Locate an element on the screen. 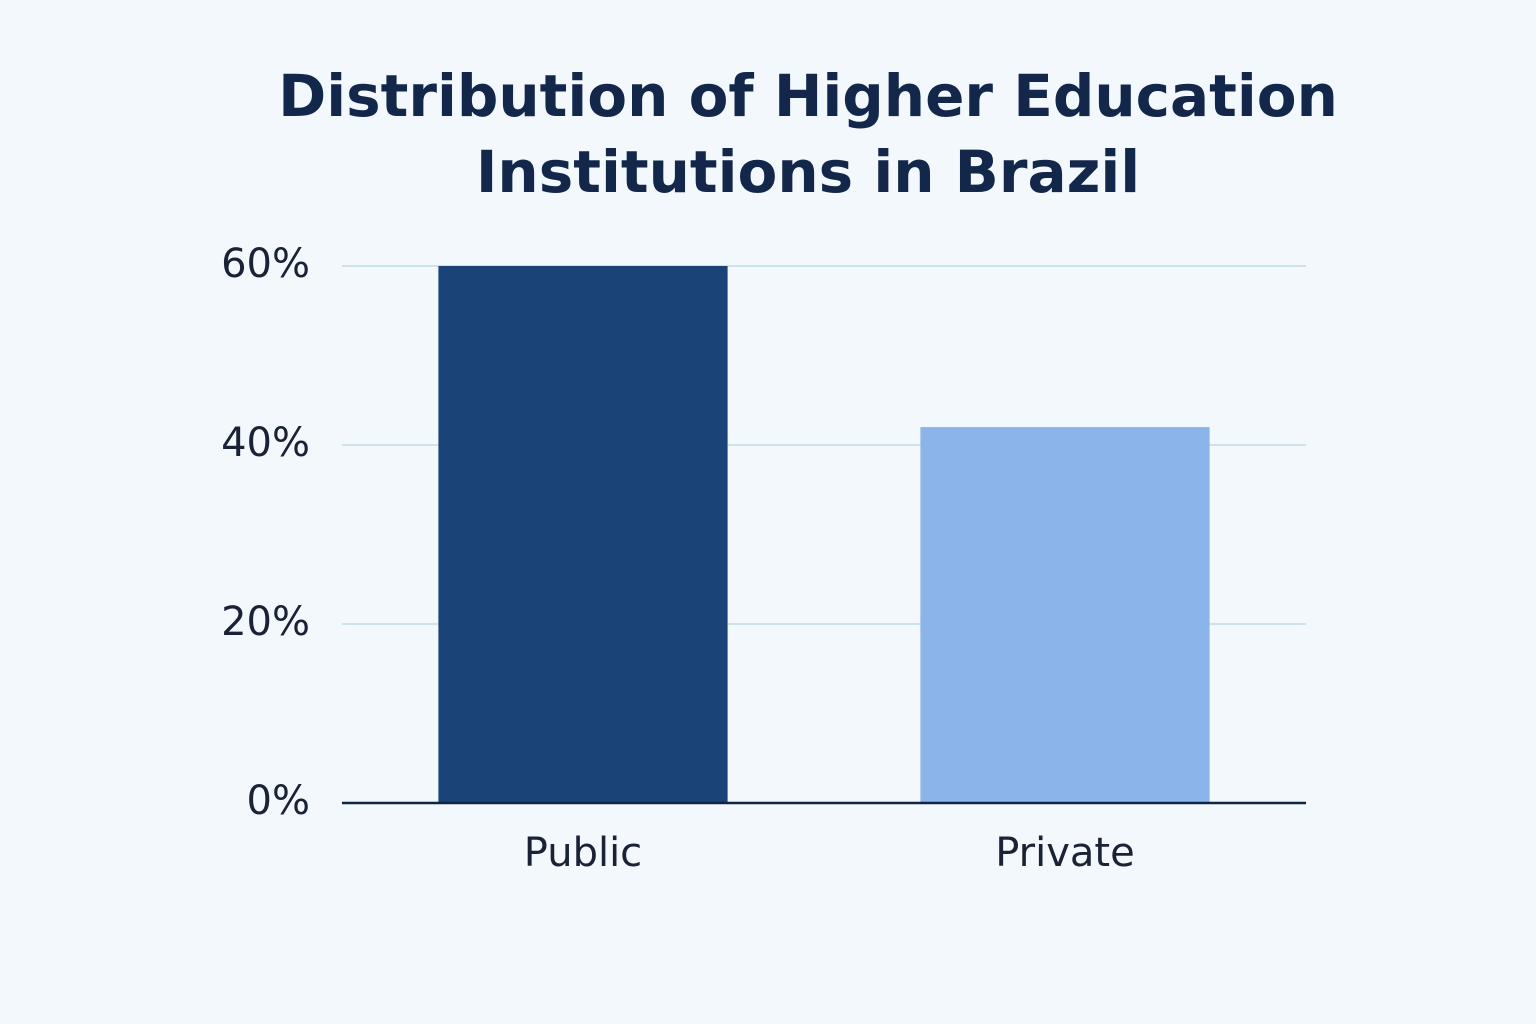  y-tick-label: 20% is located at coordinates (265, 622).